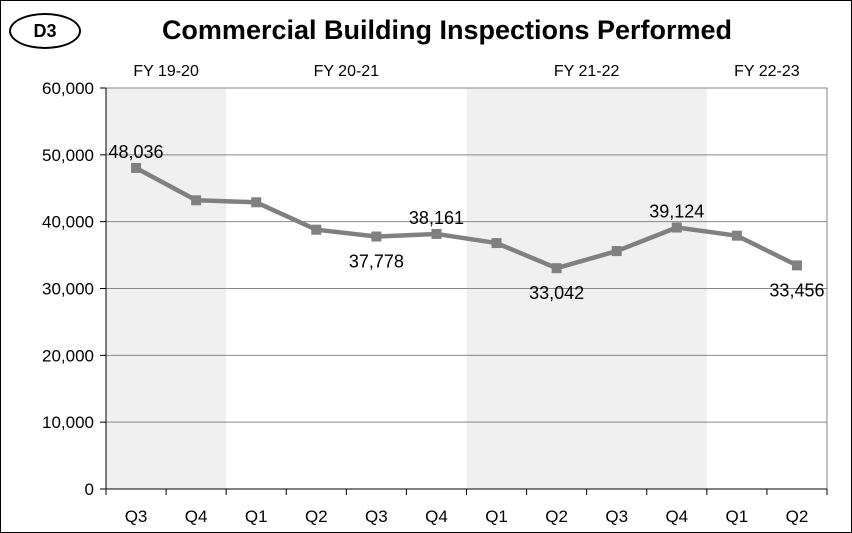 Image resolution: width=852 pixels, height=533 pixels. I want to click on data-label: 33,456, so click(796, 290).